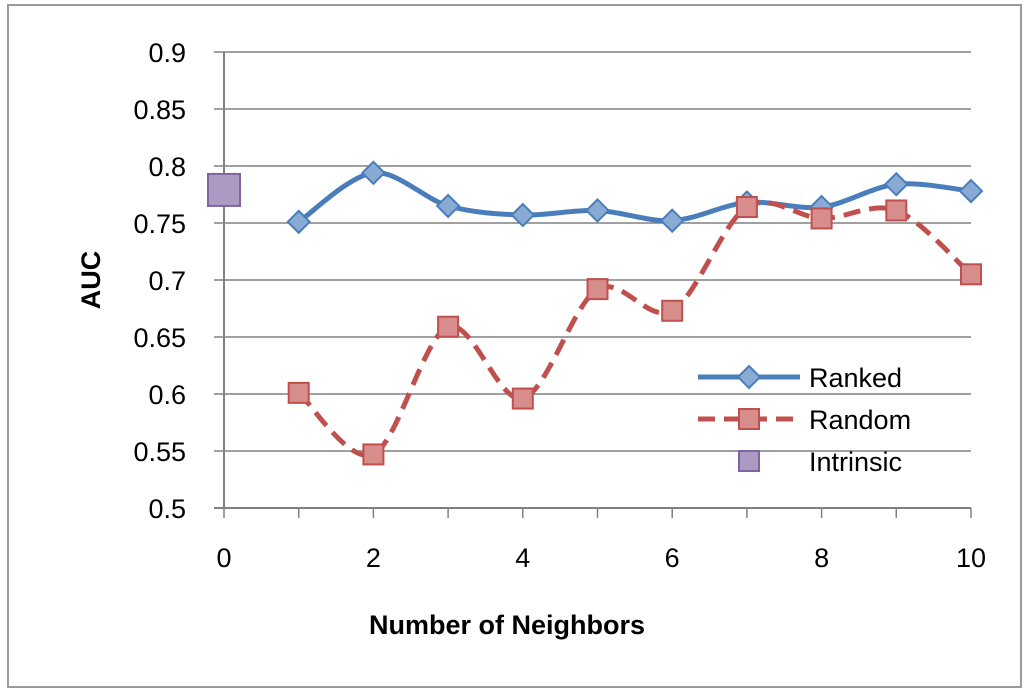  I want to click on x-tick-label: 6, so click(672, 558).